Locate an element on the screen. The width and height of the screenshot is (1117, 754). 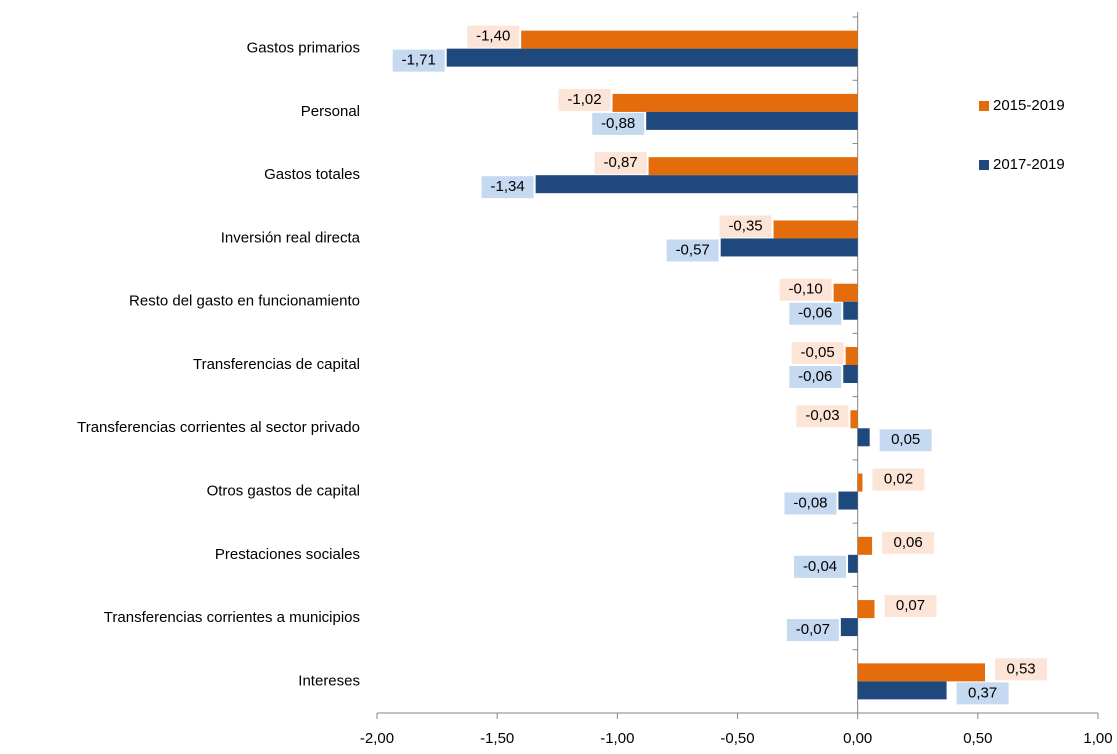
value-label: 0,37 is located at coordinates (982, 692).